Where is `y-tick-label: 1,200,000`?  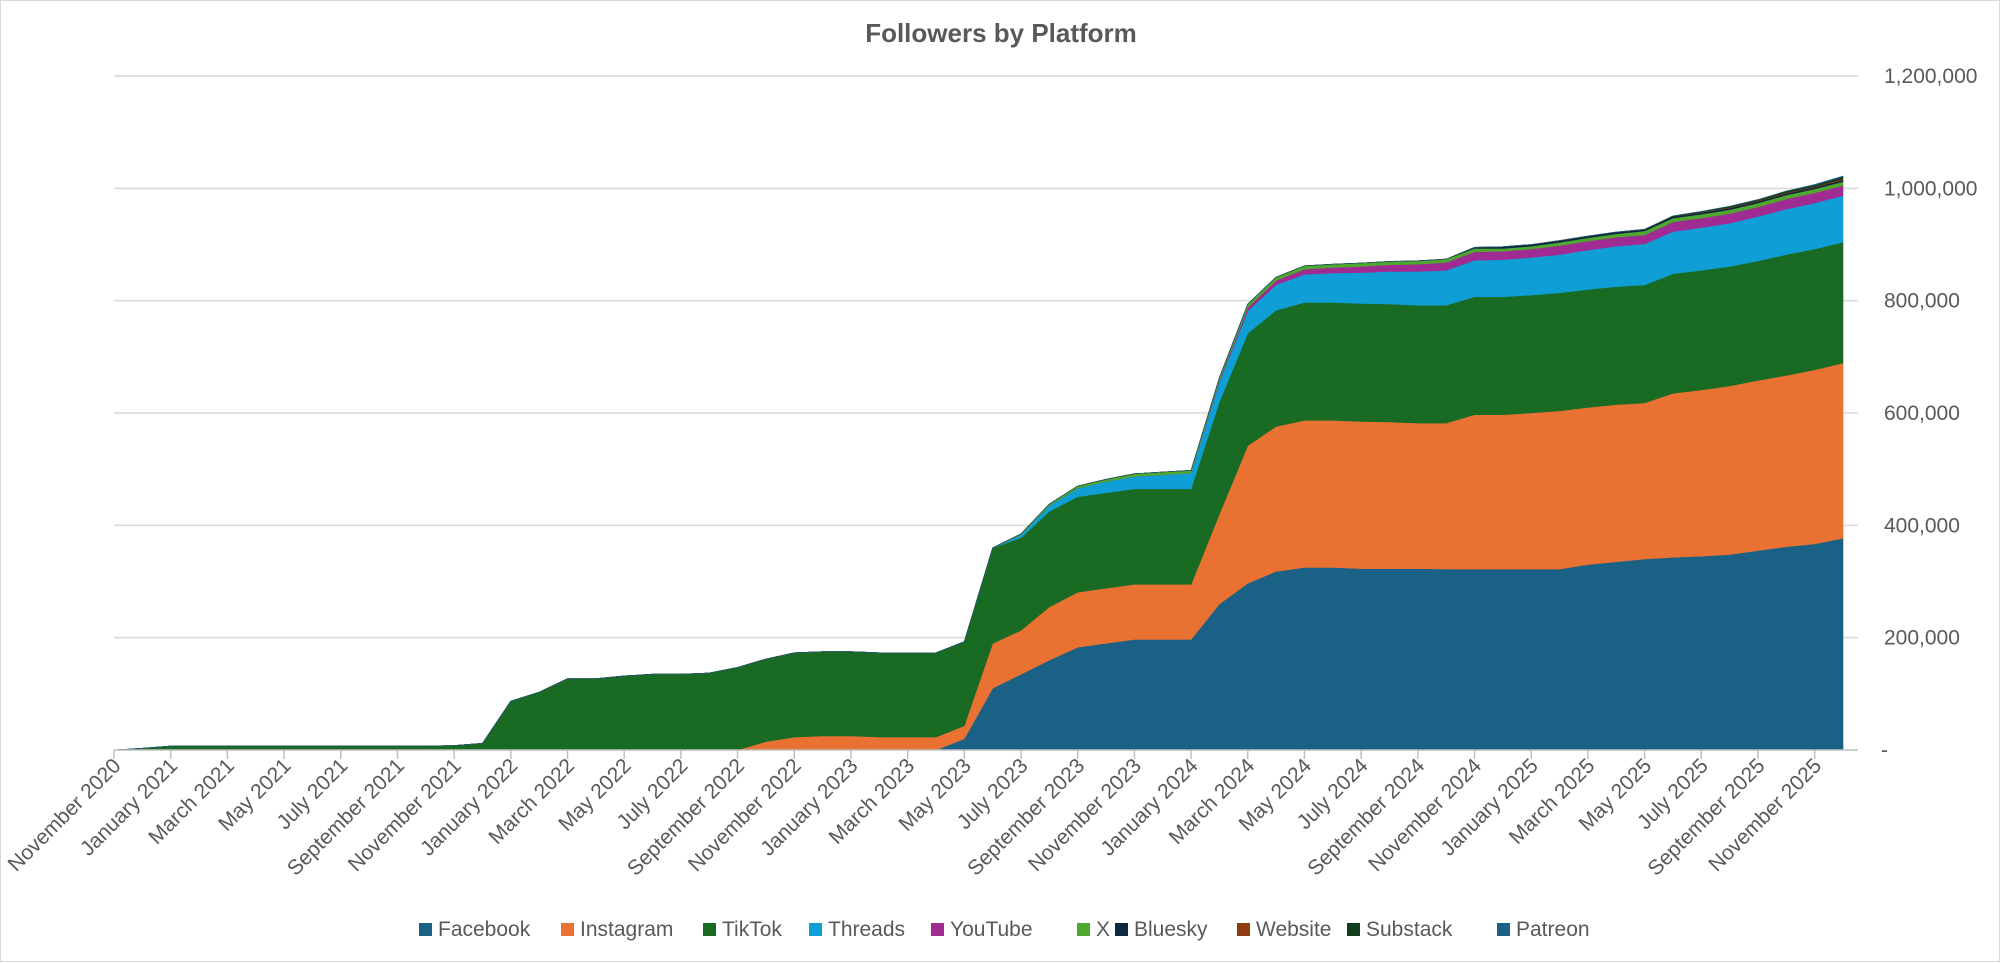
y-tick-label: 1,200,000 is located at coordinates (1930, 76).